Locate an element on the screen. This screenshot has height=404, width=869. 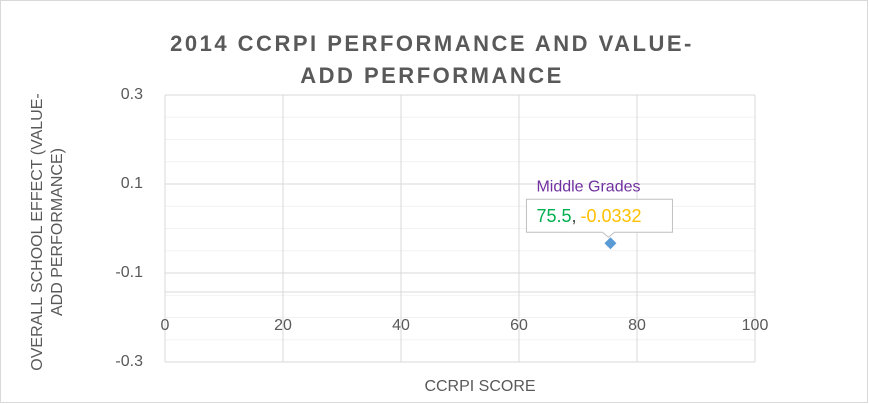
x-tick-label: 60 is located at coordinates (519, 325).